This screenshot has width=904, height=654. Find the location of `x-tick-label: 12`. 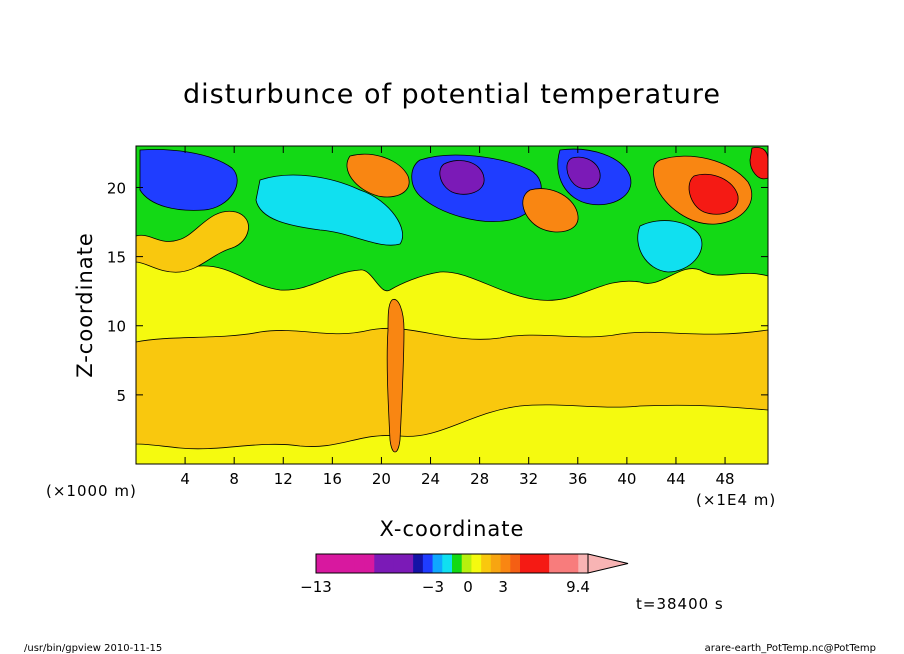

x-tick-label: 12 is located at coordinates (283, 479).